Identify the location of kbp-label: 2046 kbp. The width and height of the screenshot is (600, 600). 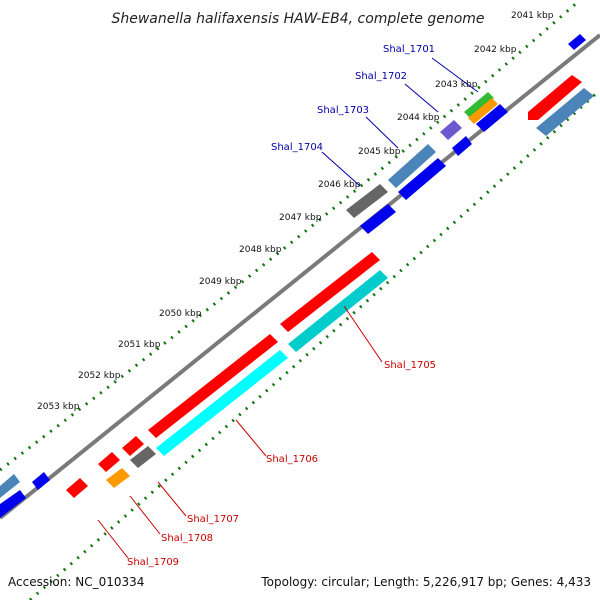
(339, 185).